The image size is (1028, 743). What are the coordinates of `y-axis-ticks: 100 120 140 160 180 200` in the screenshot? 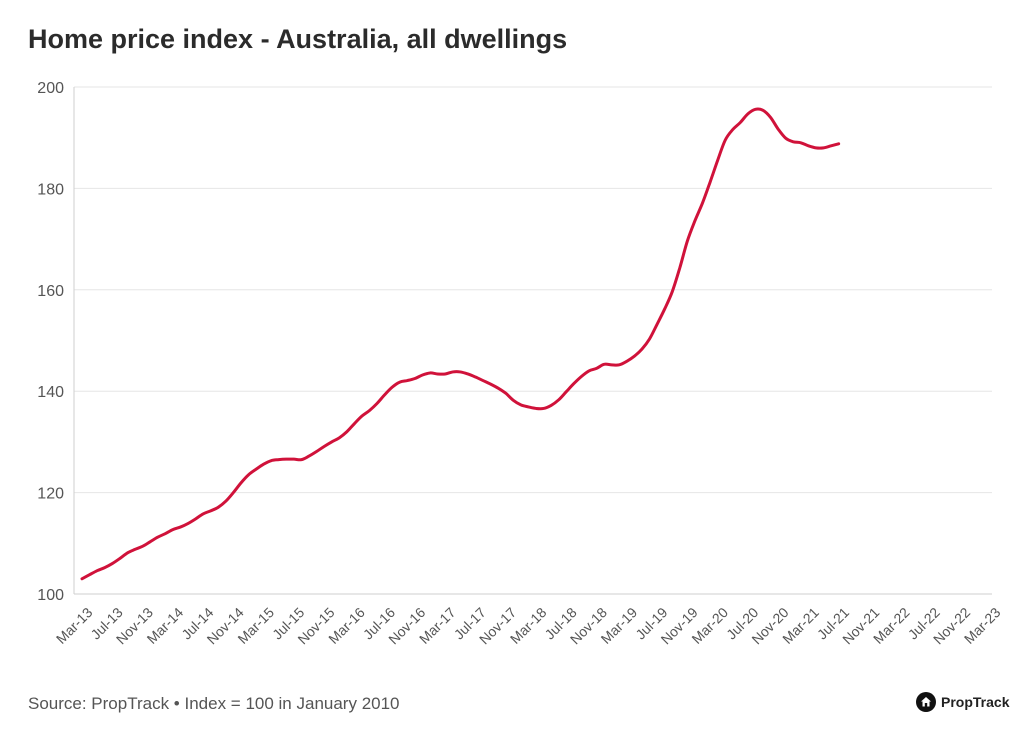 It's located at (50, 342).